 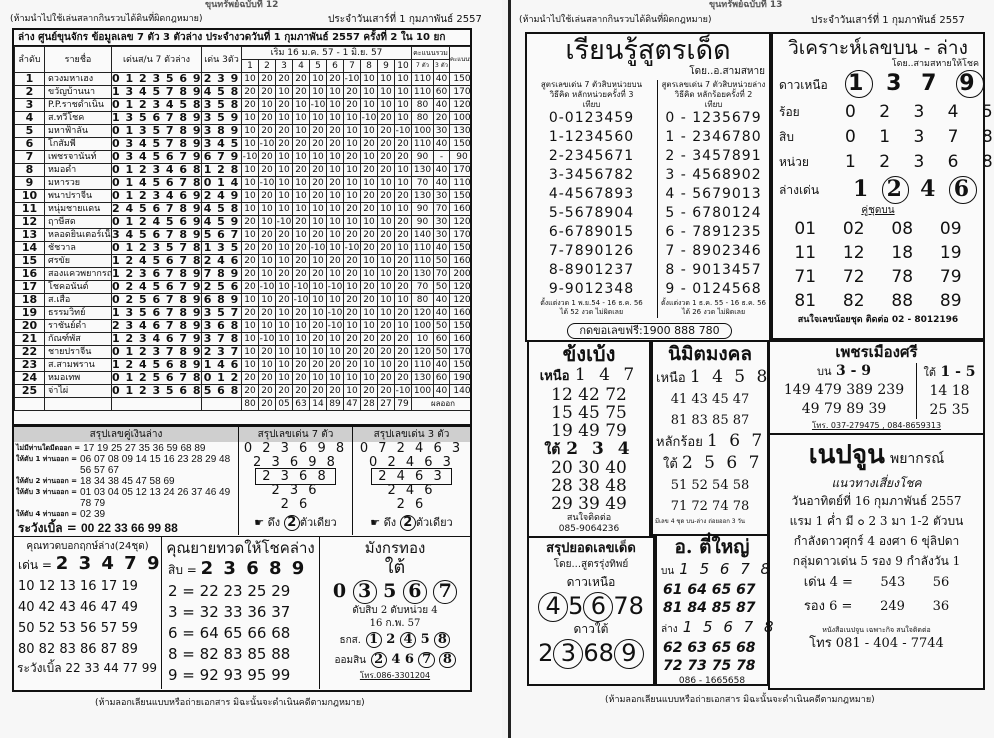 What do you see at coordinates (78, 378) in the screenshot?
I see `row-name: หมอเทพ` at bounding box center [78, 378].